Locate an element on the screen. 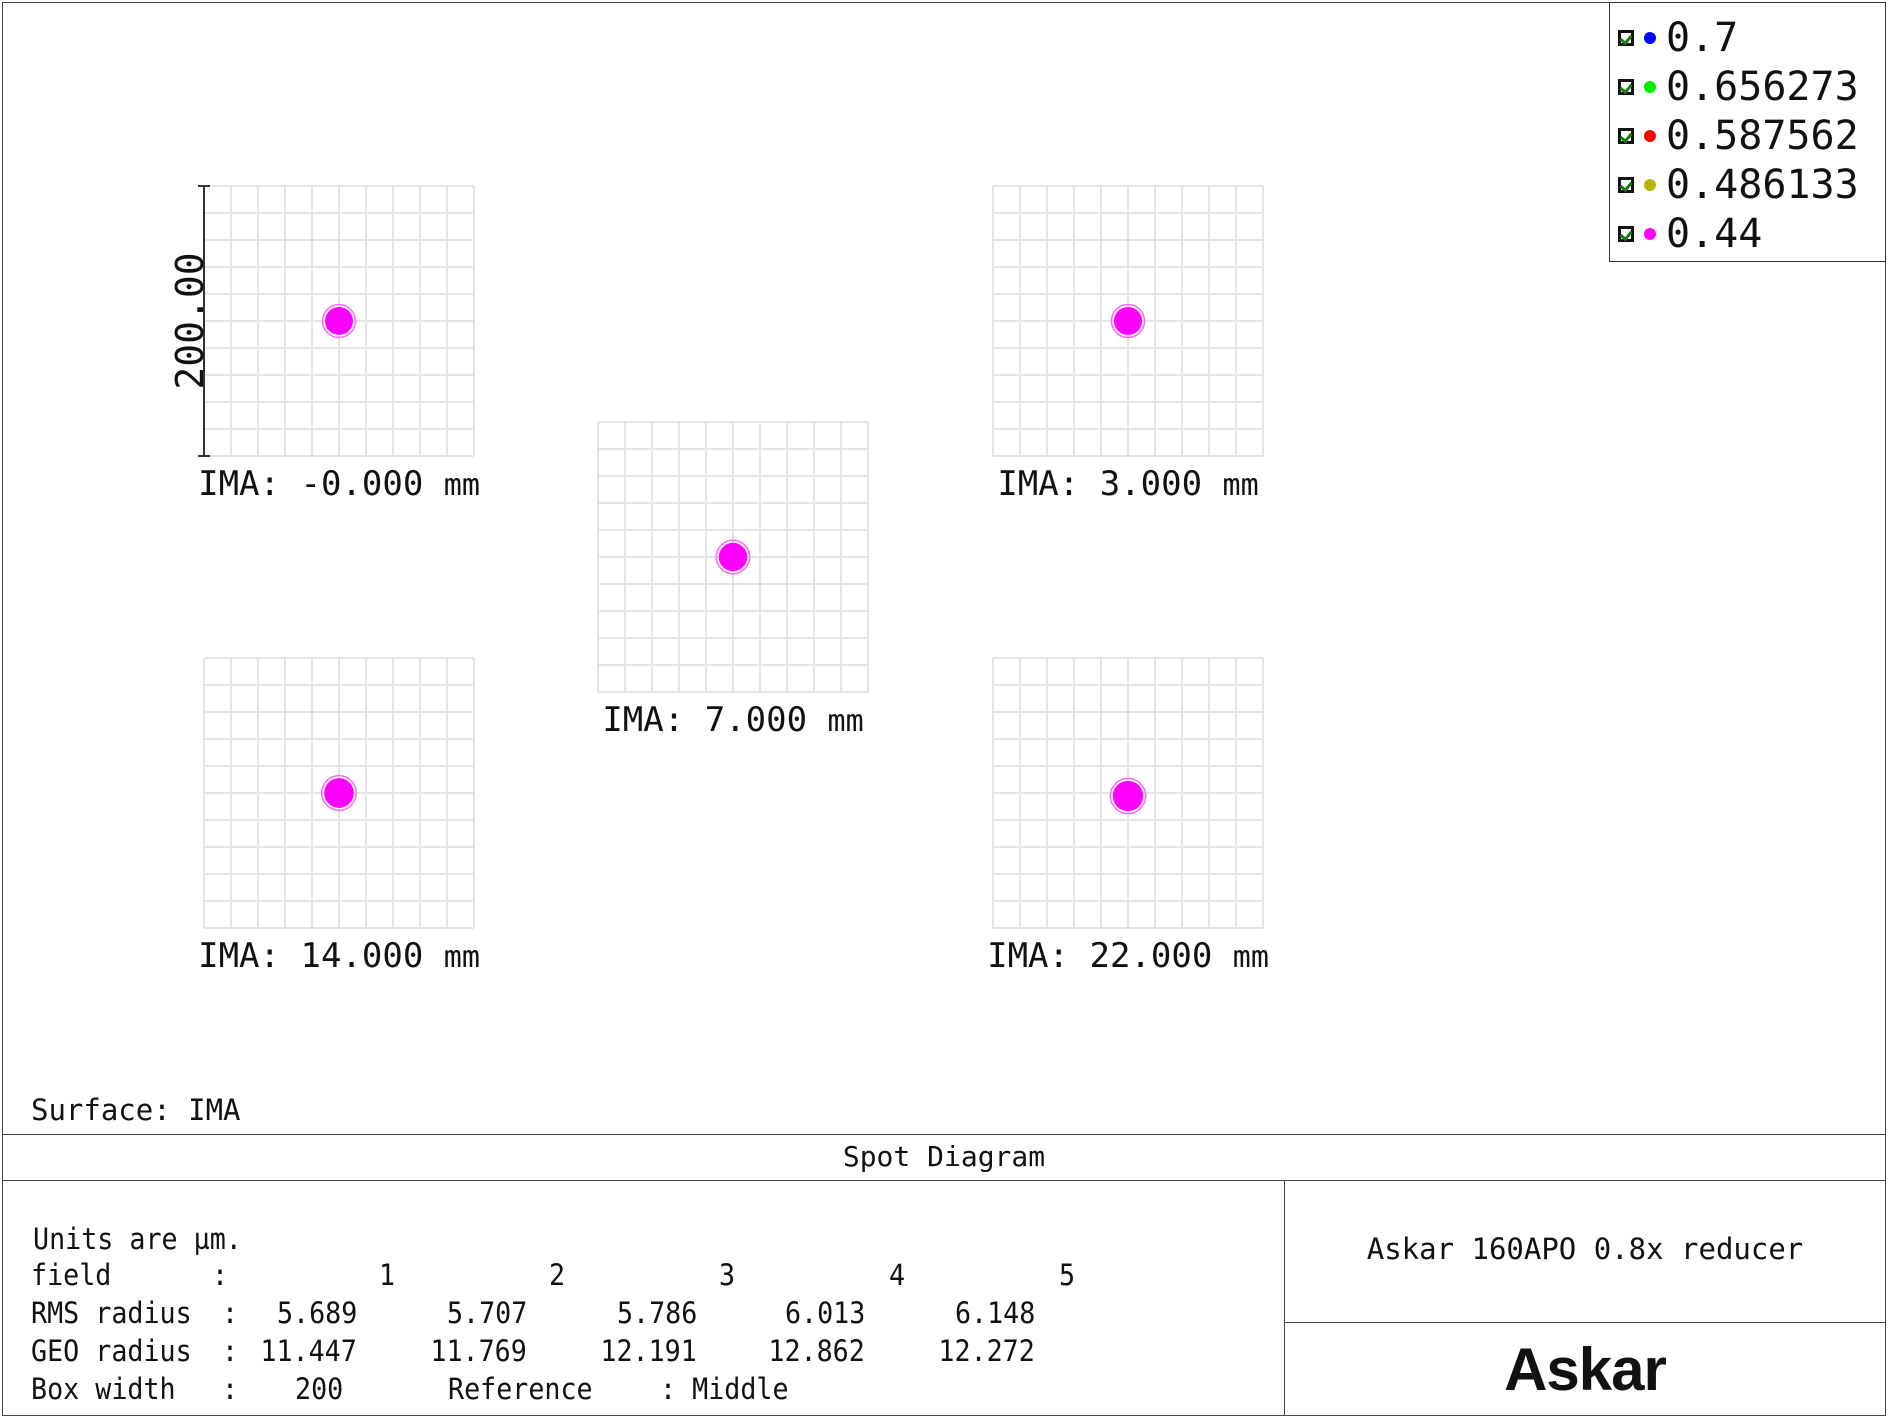 The width and height of the screenshot is (1890, 1419). box-width-value: 200 is located at coordinates (319, 1389).